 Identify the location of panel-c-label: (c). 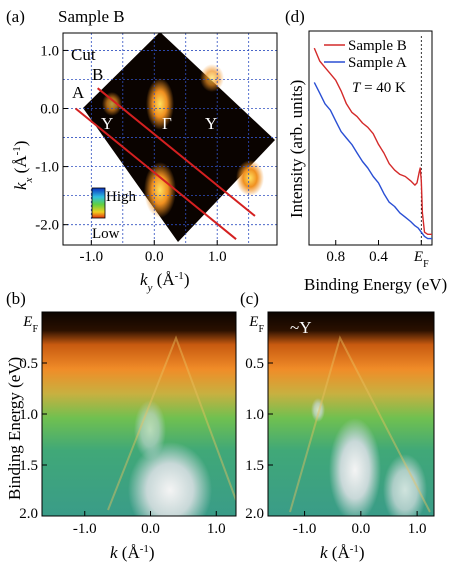
(249, 298).